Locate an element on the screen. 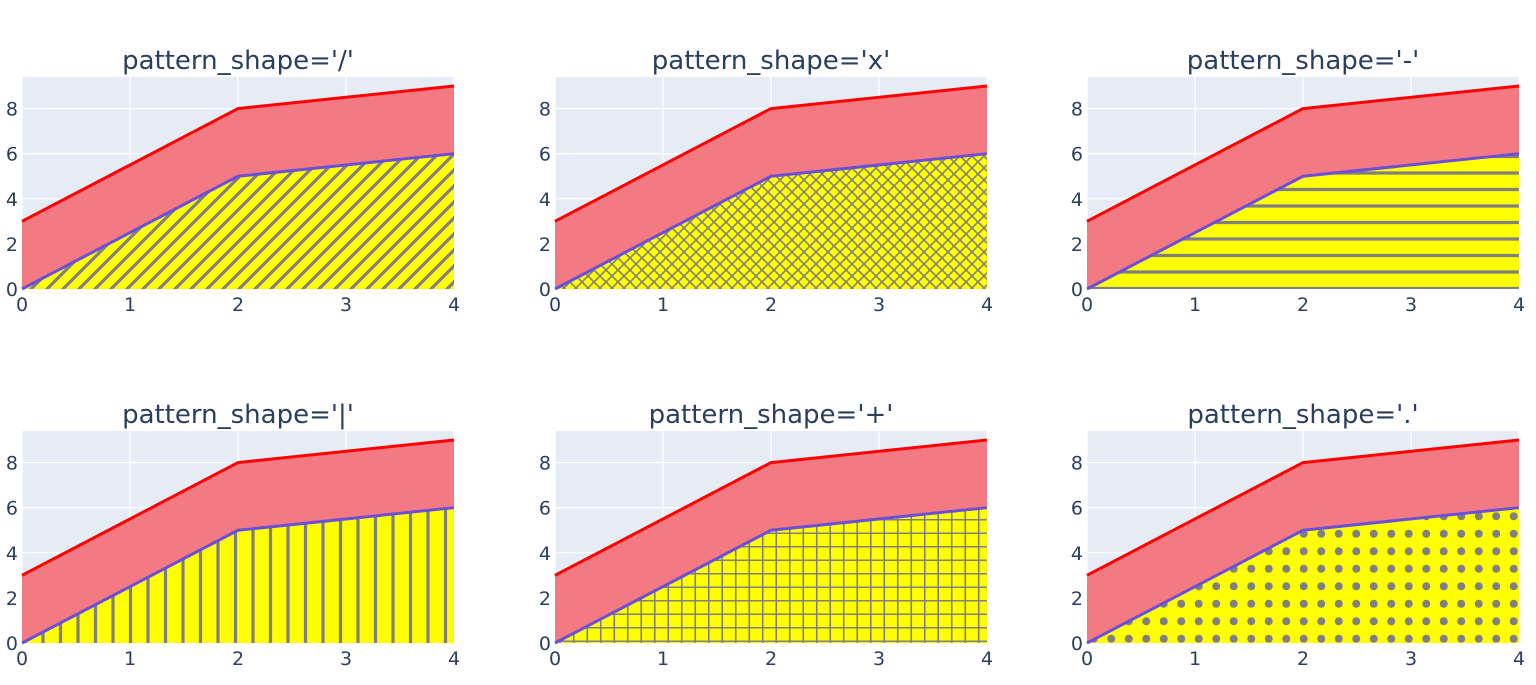  subplot: 0 1 2 3 4 0 2 4 6 8 pattern_shape='|' is located at coordinates (233, 535).